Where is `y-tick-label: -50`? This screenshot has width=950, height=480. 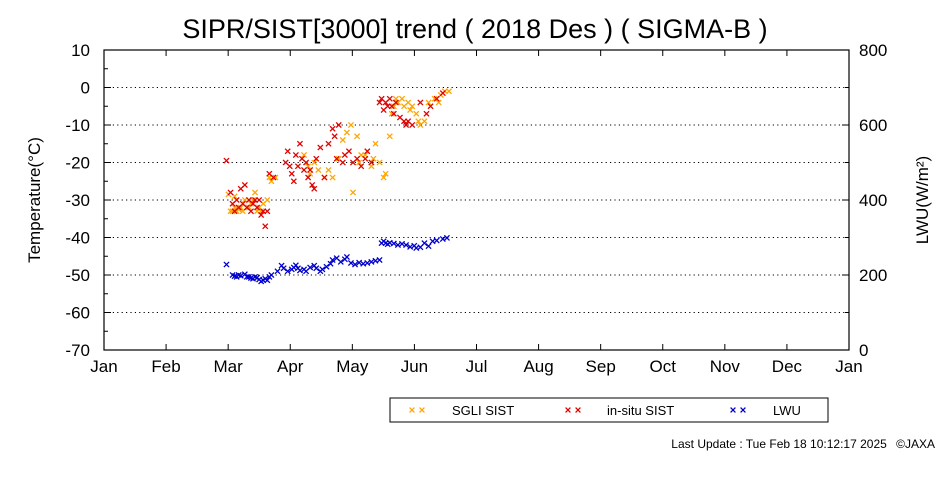 y-tick-label: -50 is located at coordinates (77, 275).